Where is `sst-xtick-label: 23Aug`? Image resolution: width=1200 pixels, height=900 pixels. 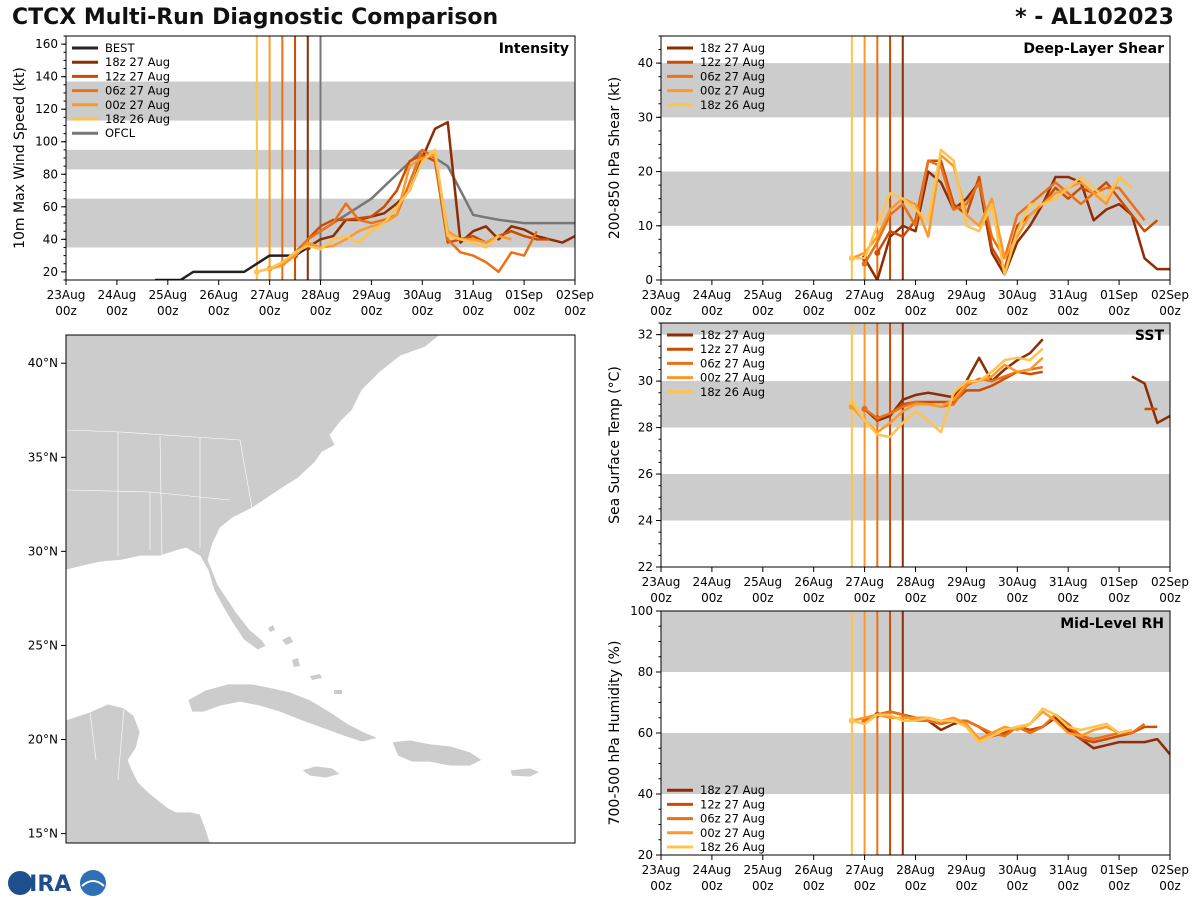 sst-xtick-label: 23Aug is located at coordinates (661, 582).